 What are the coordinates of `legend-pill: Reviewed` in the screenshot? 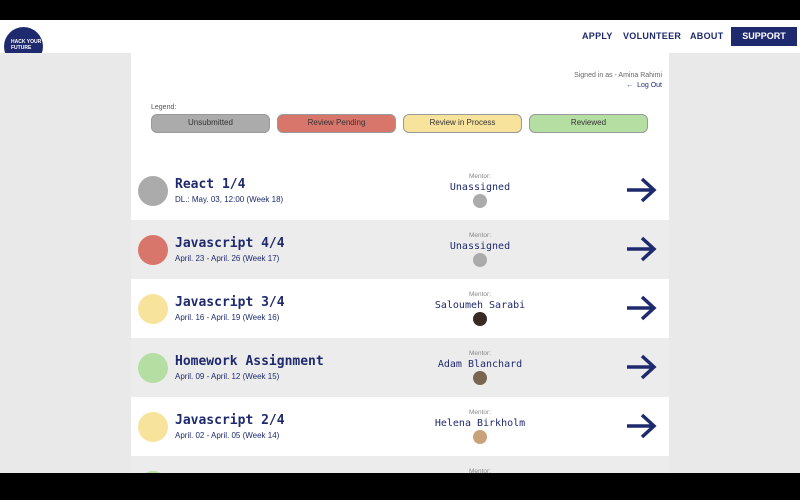 It's located at (588, 123).